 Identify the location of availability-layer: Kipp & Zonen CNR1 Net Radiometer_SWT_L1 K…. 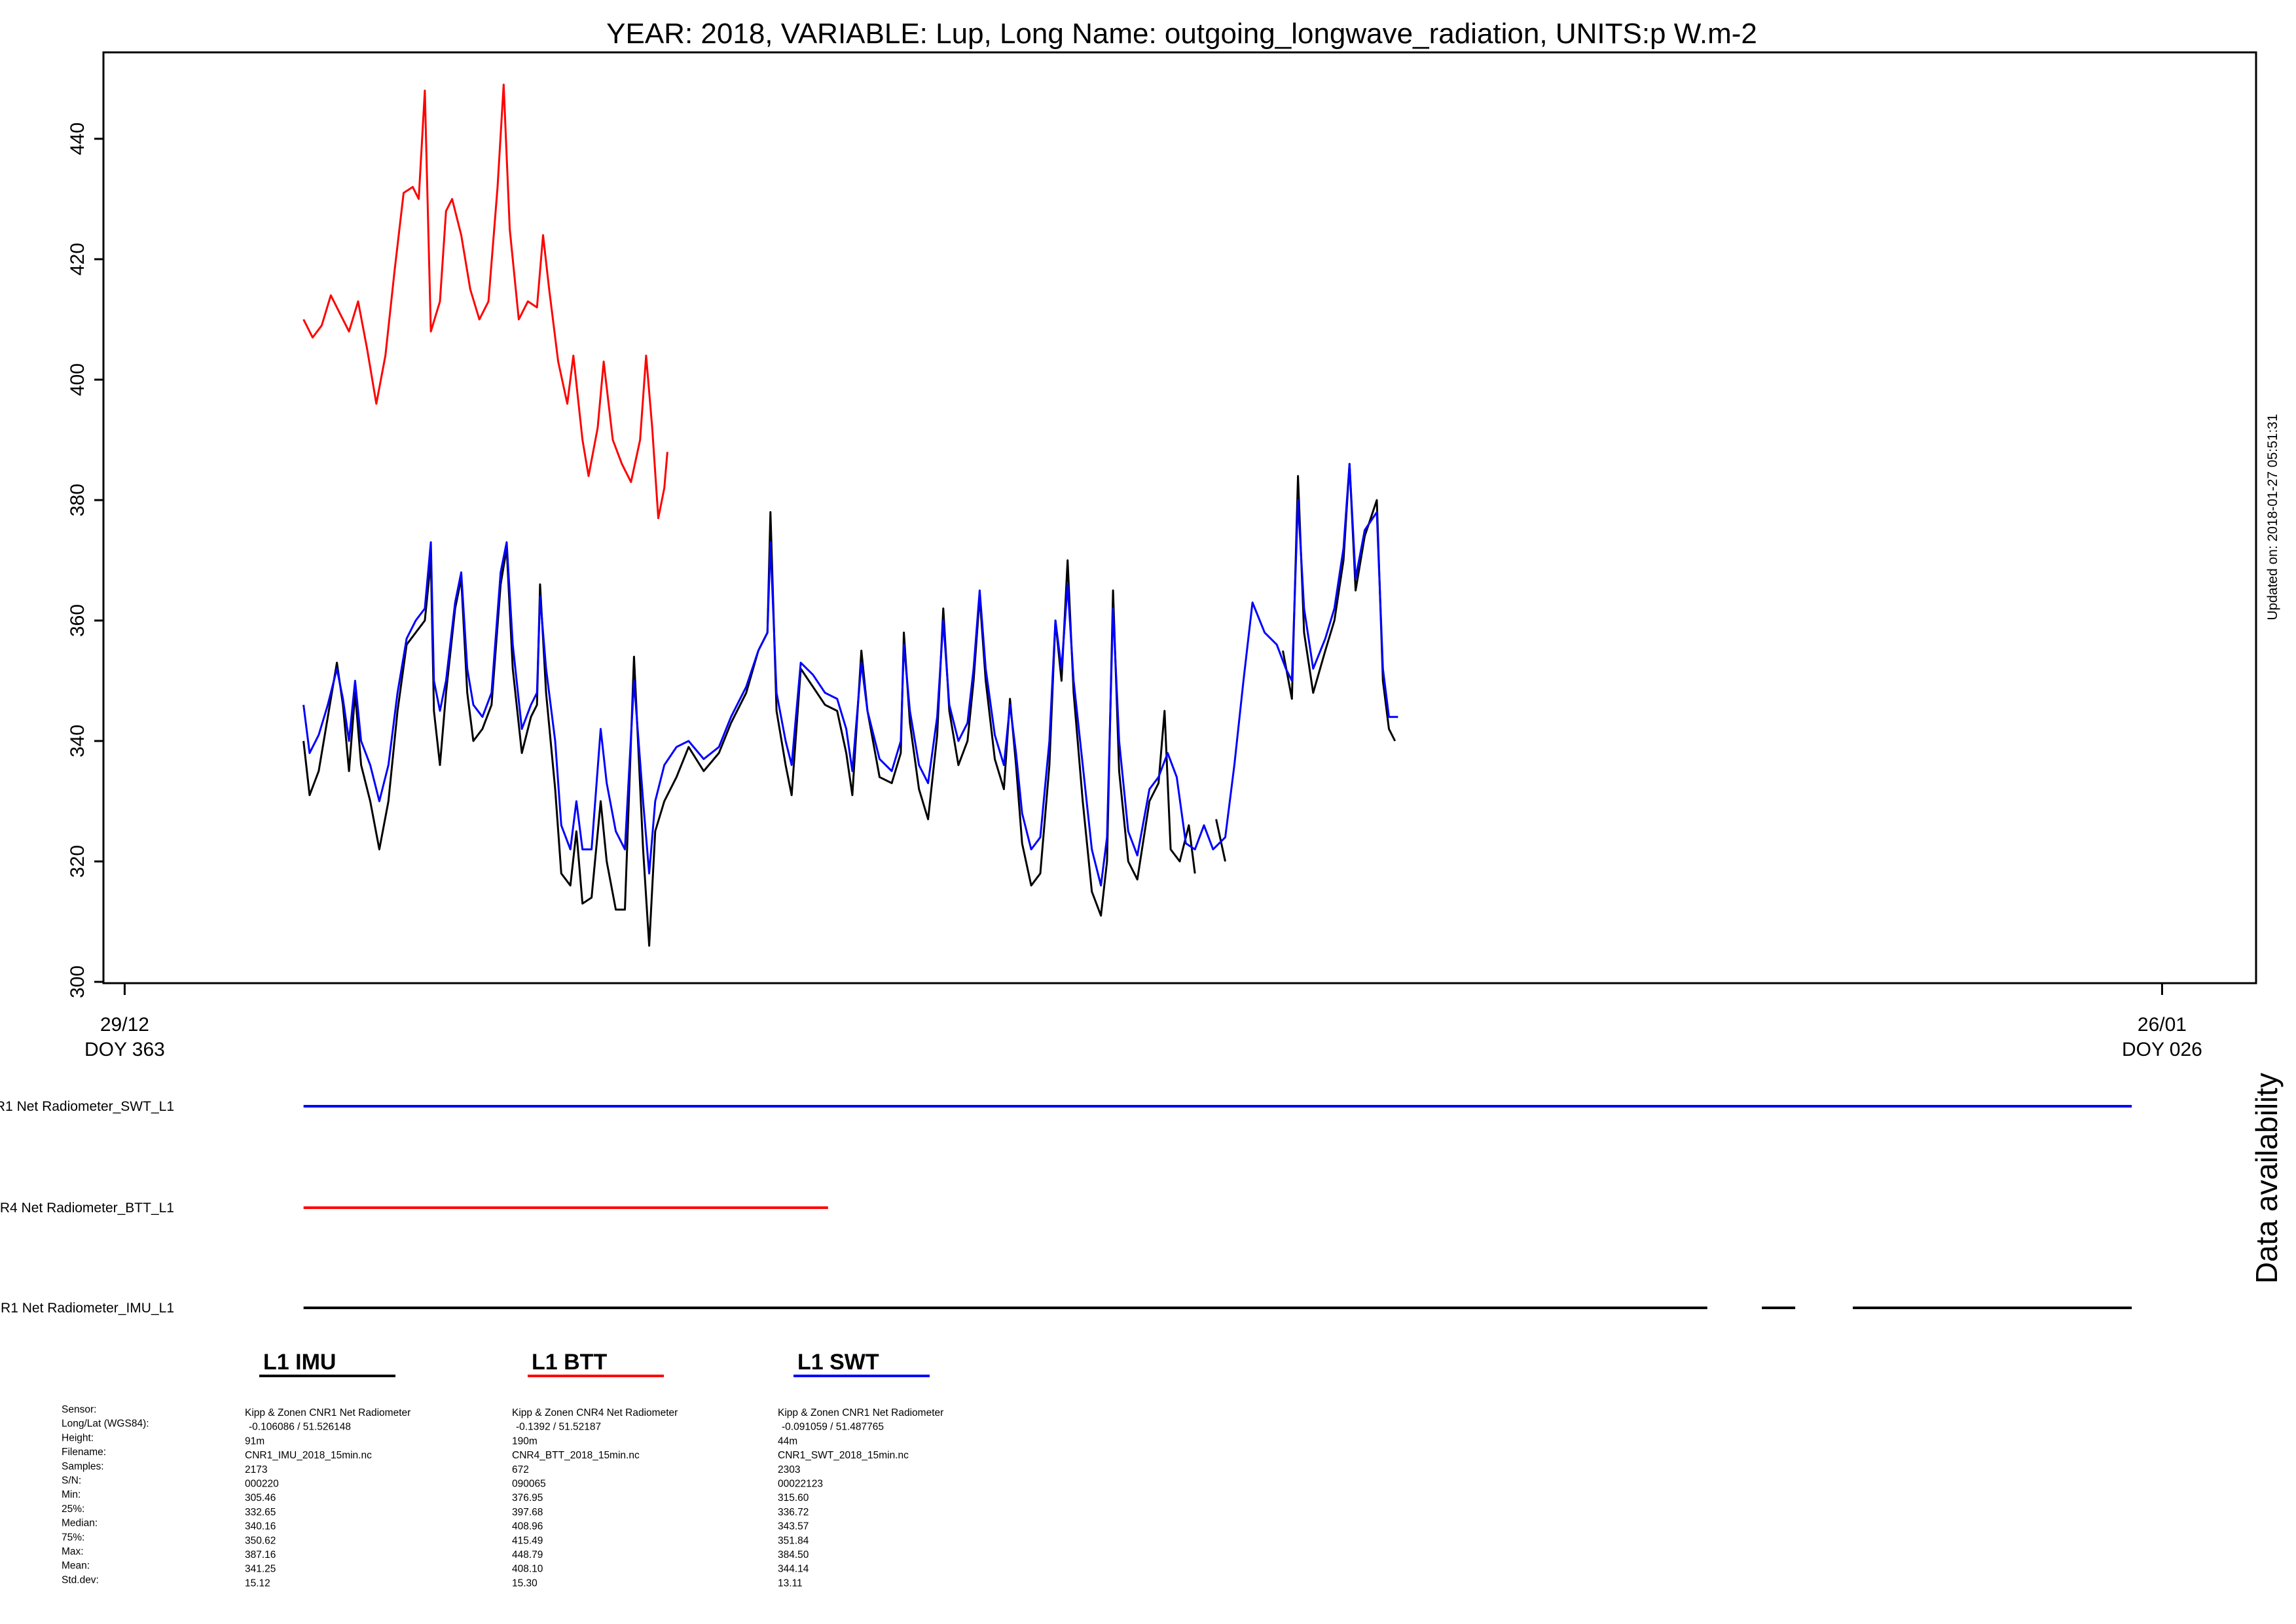
(1066, 1207).